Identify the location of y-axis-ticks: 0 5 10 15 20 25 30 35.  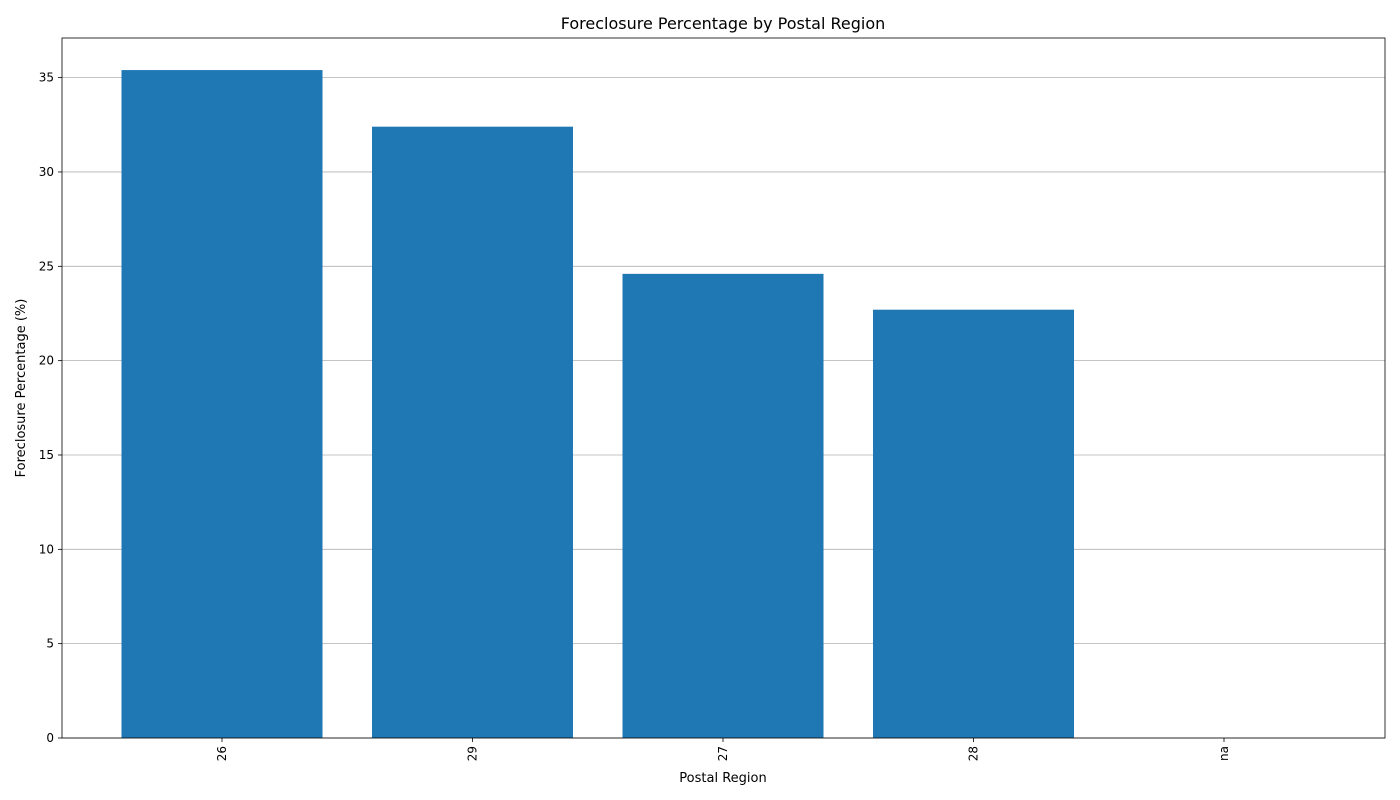
(50, 408).